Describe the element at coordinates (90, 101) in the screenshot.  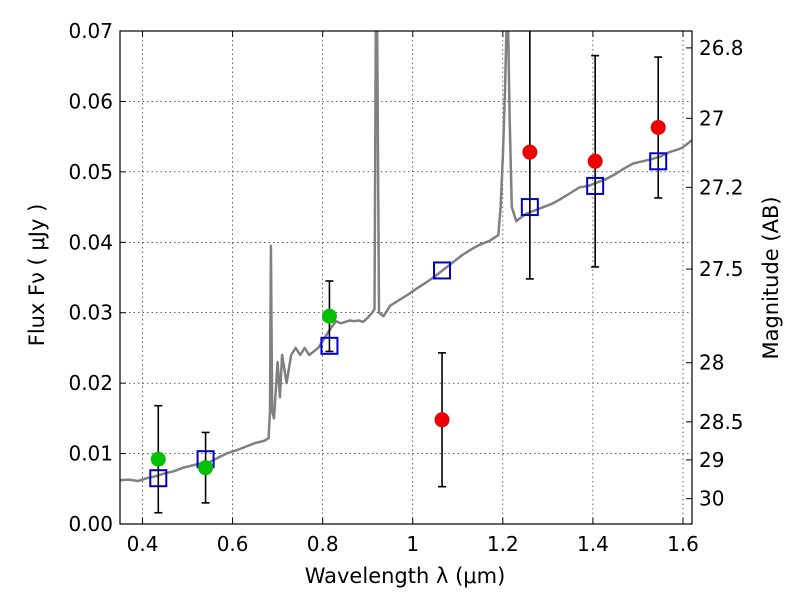
I see `y-tick-label: 0.06` at that location.